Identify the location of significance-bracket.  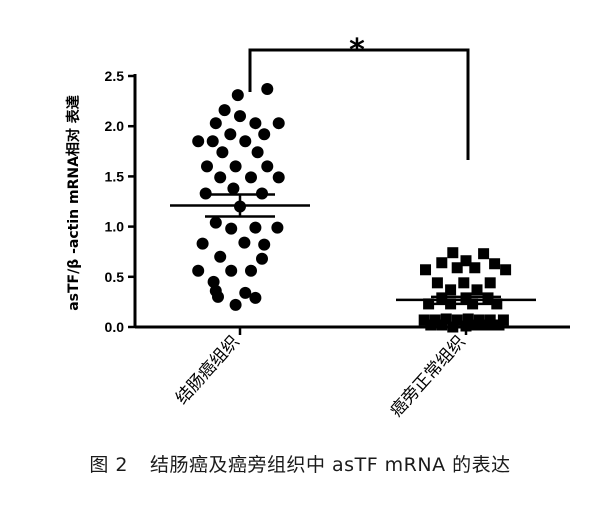
(359, 104).